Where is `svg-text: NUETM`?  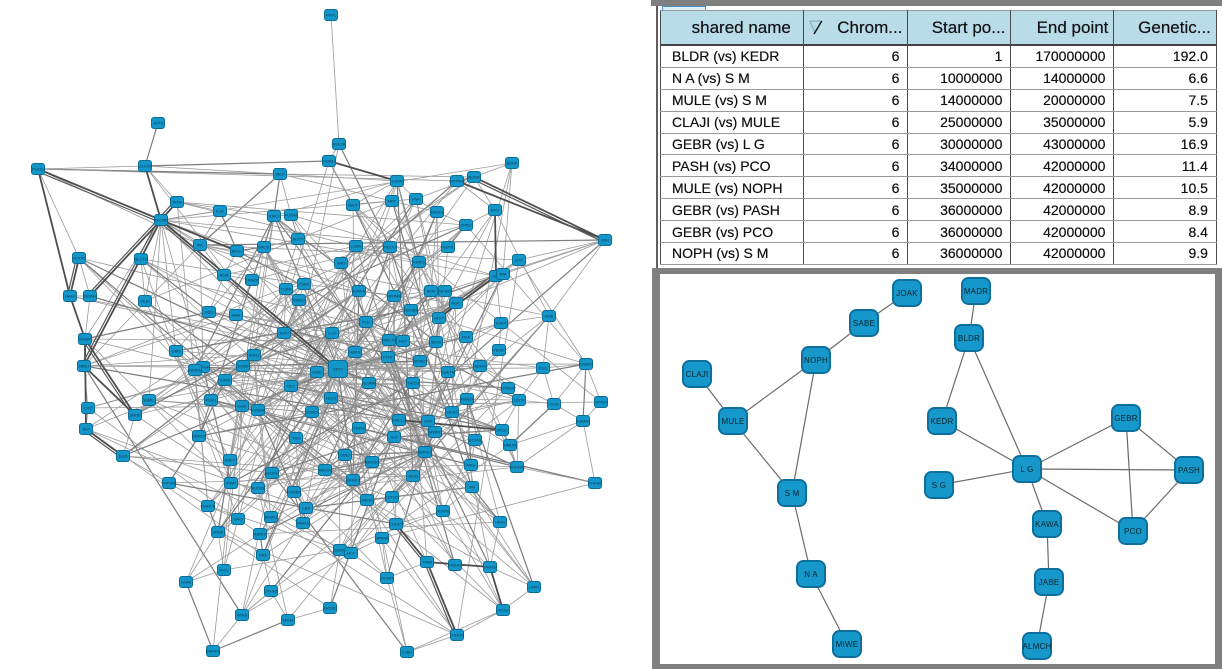 svg-text: NUETM is located at coordinates (448, 372).